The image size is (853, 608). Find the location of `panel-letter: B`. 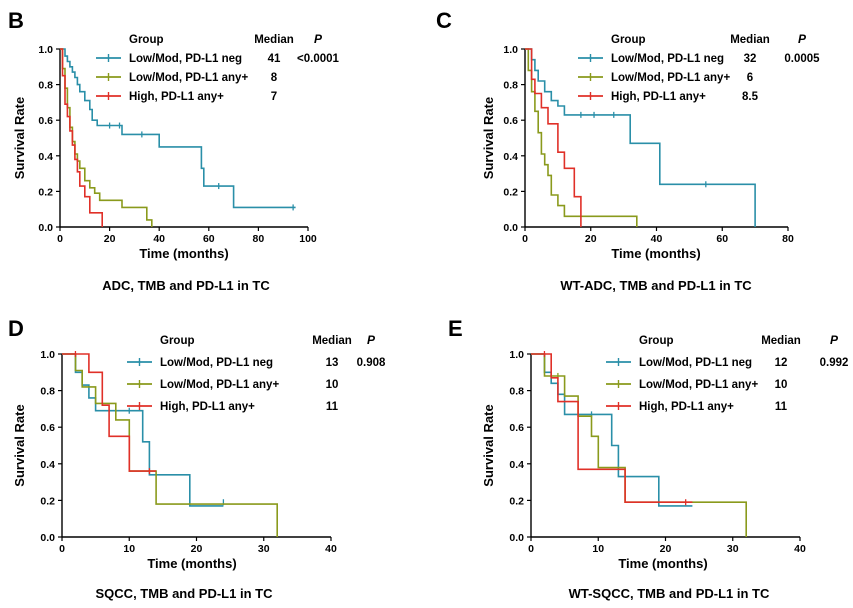

panel-letter: B is located at coordinates (16, 20).